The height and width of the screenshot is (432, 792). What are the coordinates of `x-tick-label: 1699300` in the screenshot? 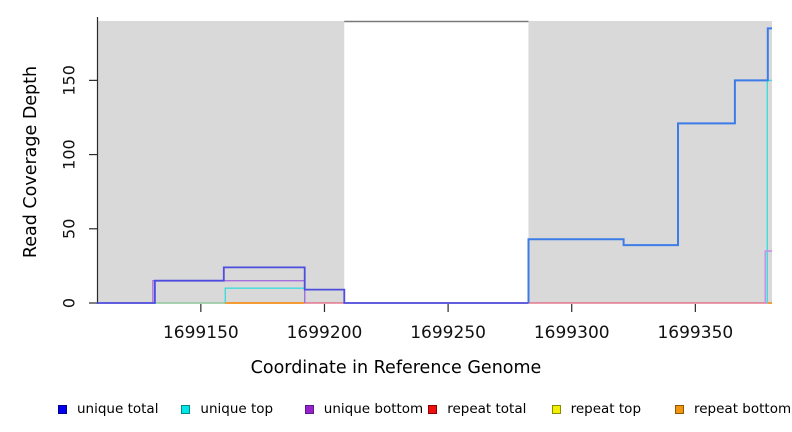 It's located at (572, 333).